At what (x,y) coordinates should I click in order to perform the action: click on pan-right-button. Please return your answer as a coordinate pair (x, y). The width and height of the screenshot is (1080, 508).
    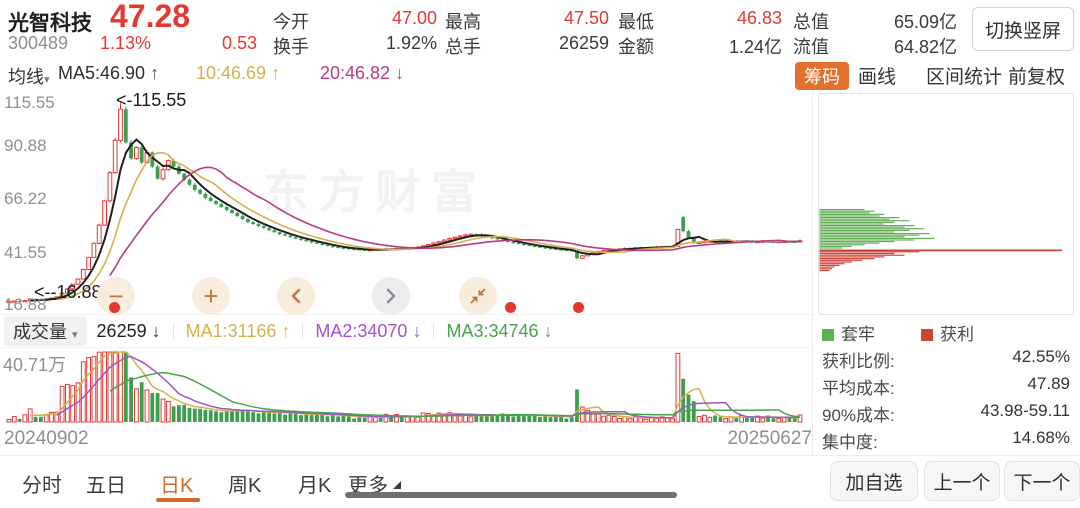
    Looking at the image, I should click on (391, 296).